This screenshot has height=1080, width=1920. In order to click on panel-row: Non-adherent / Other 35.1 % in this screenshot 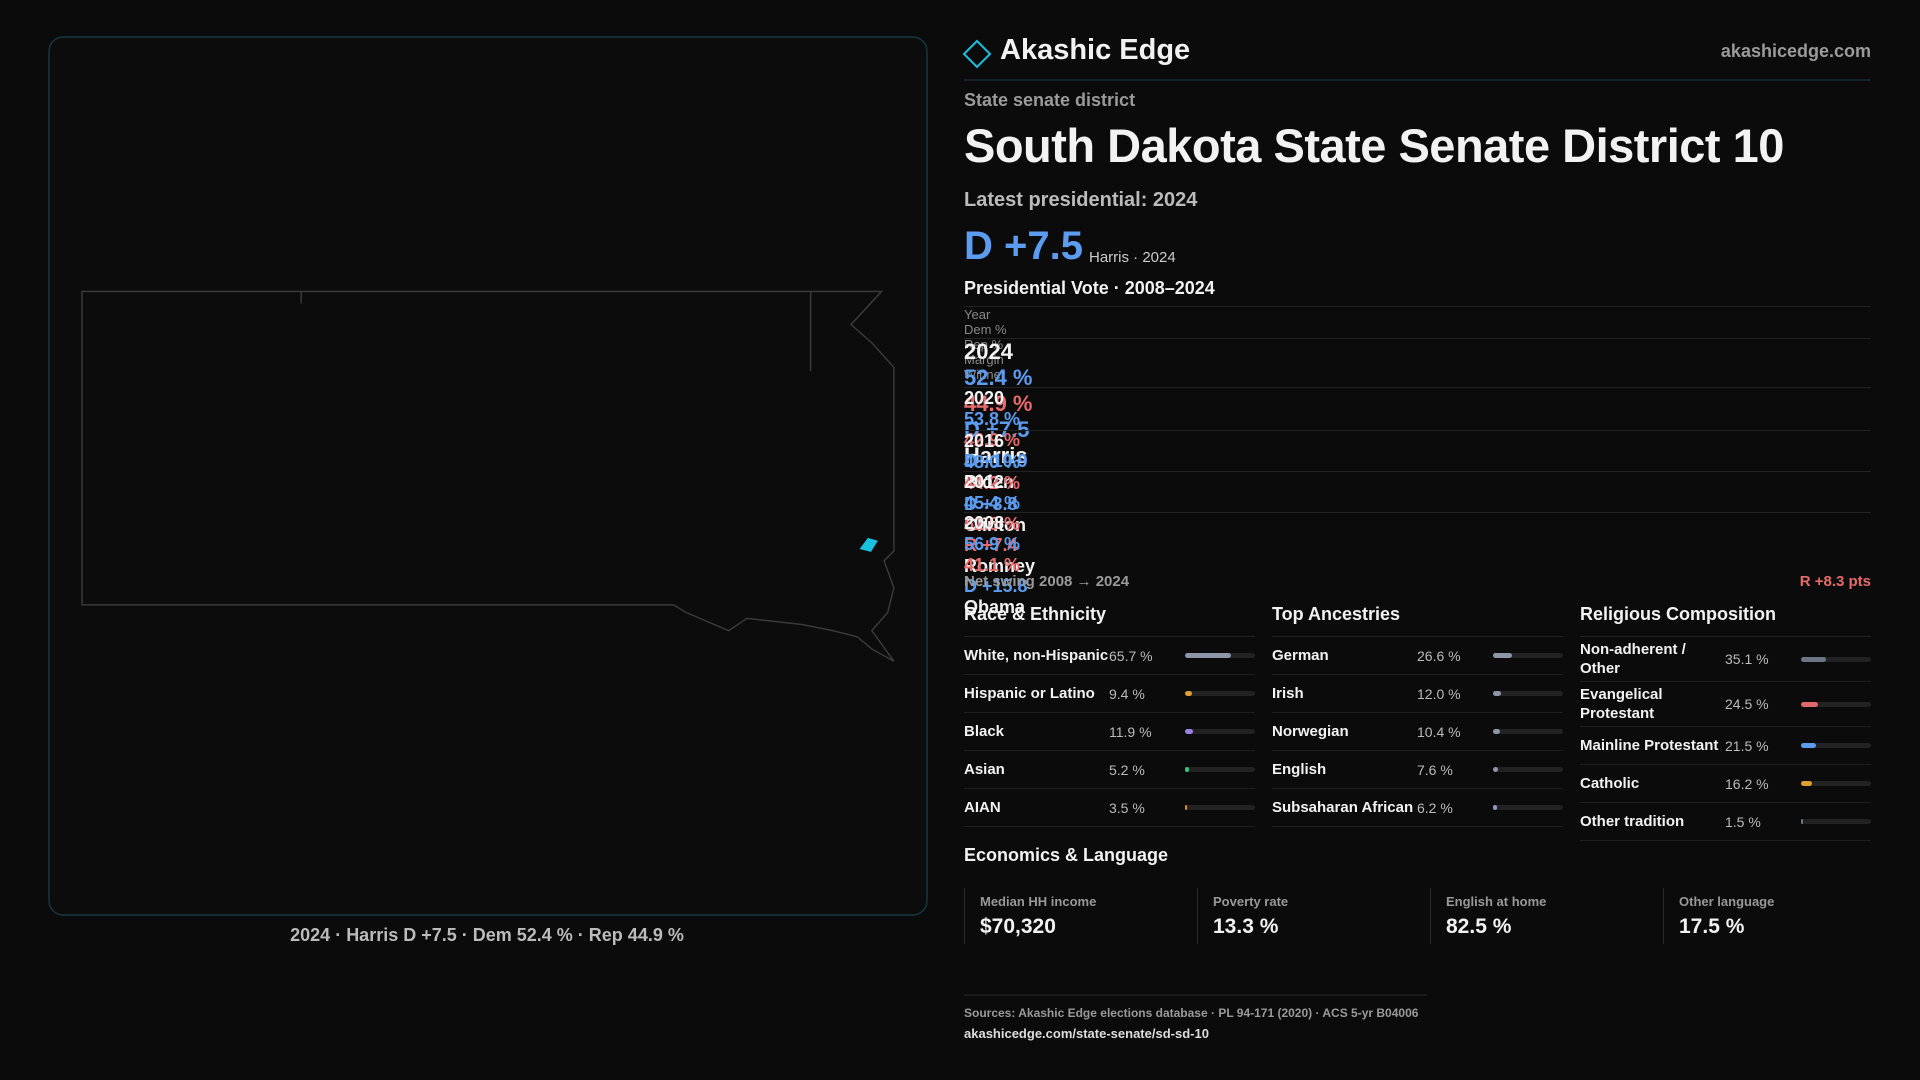, I will do `click(1725, 659)`.